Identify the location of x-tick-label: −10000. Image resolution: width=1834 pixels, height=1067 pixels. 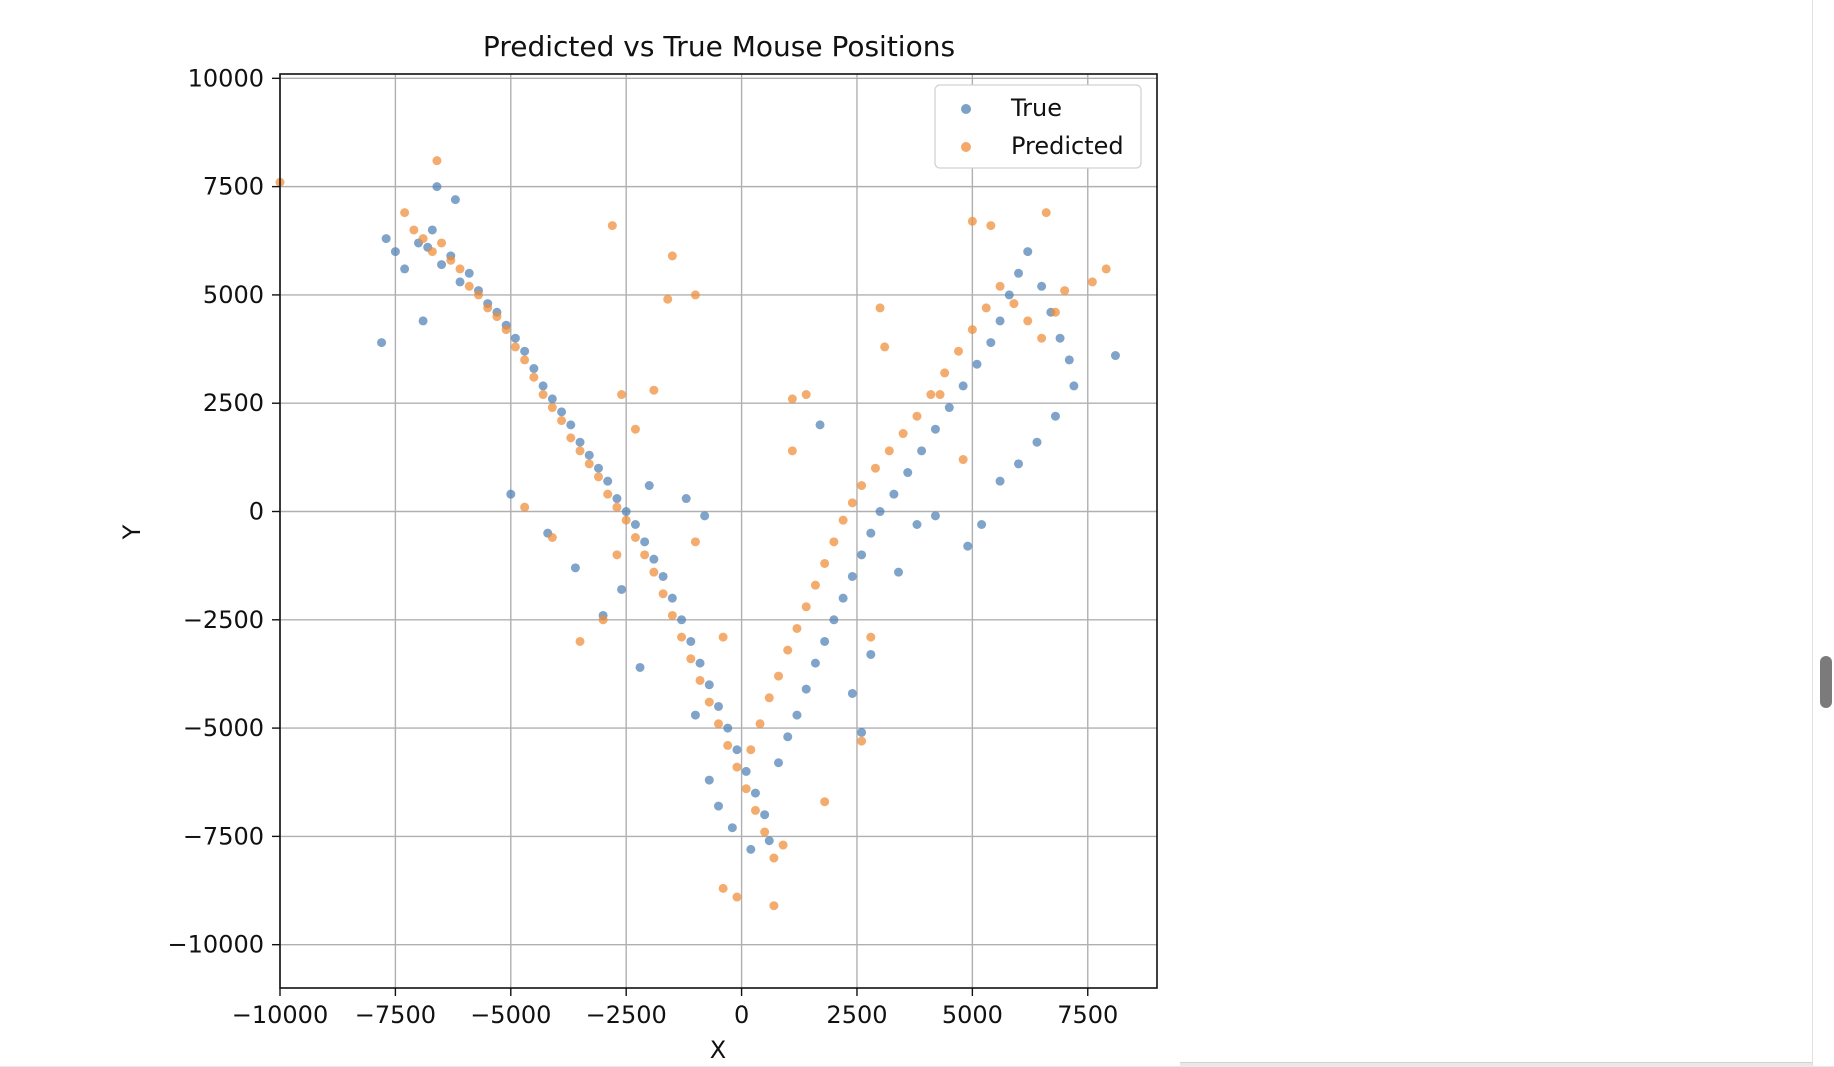
(280, 1015).